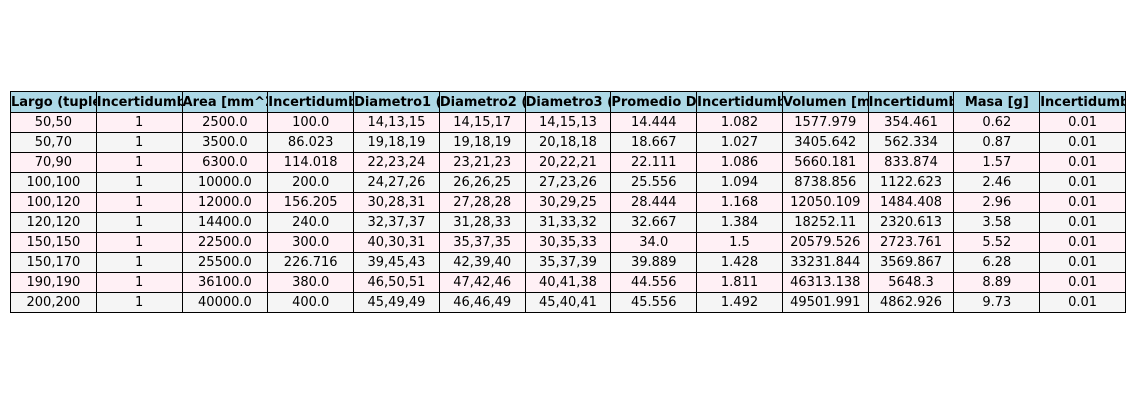  I want to click on table-cell: 114.018, so click(311, 162).